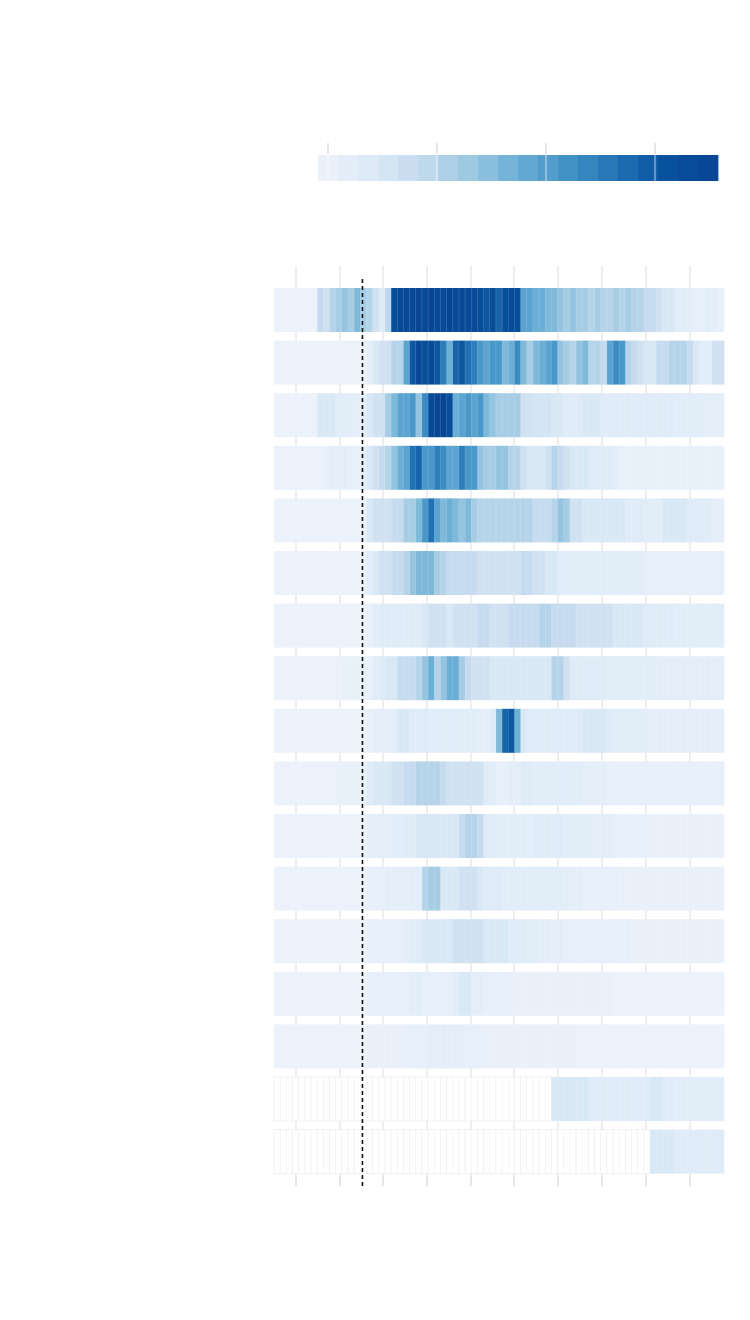 The width and height of the screenshot is (750, 1320). Describe the element at coordinates (499, 836) in the screenshot. I see `heatmap-row` at that location.